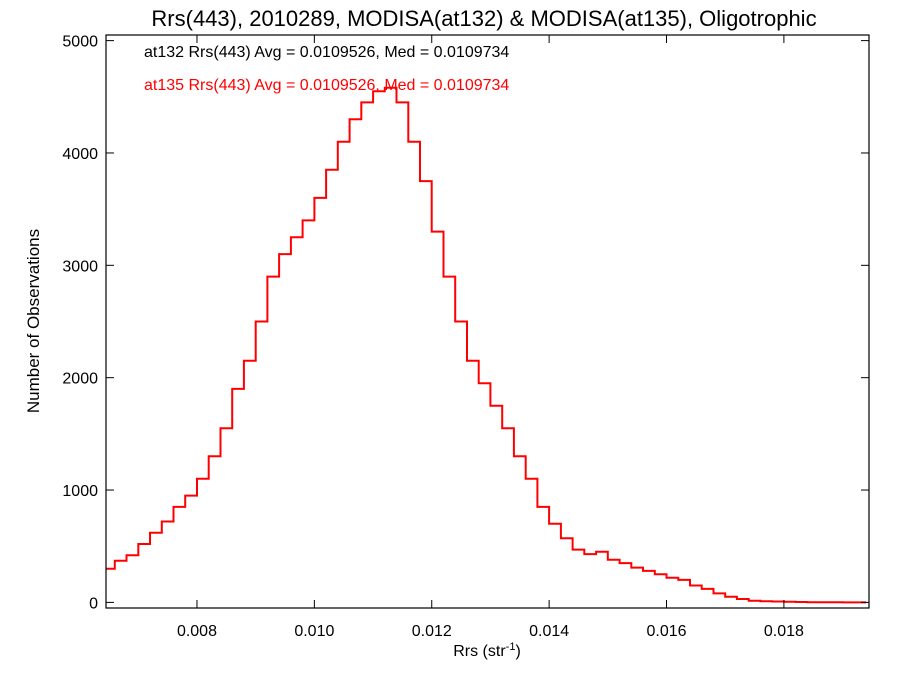 The width and height of the screenshot is (900, 675). Describe the element at coordinates (784, 631) in the screenshot. I see `x-tick-label: 0.018` at that location.